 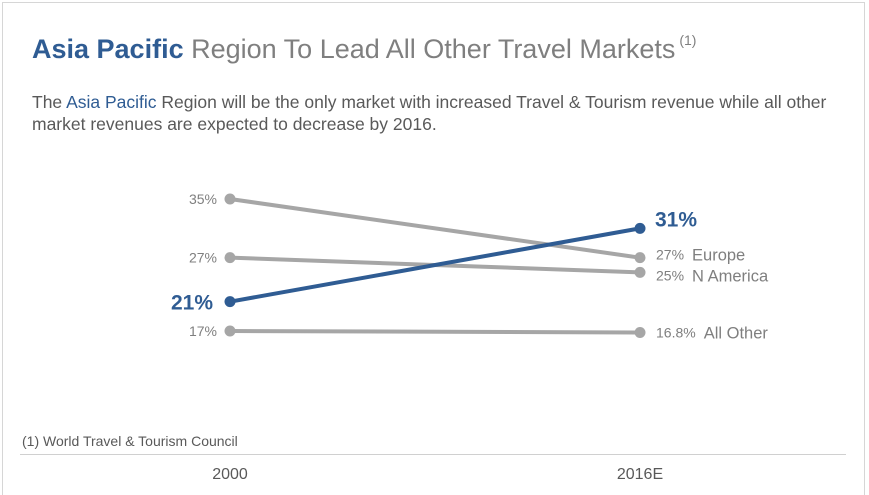 What do you see at coordinates (718, 256) in the screenshot?
I see `series-name-europe: Europe` at bounding box center [718, 256].